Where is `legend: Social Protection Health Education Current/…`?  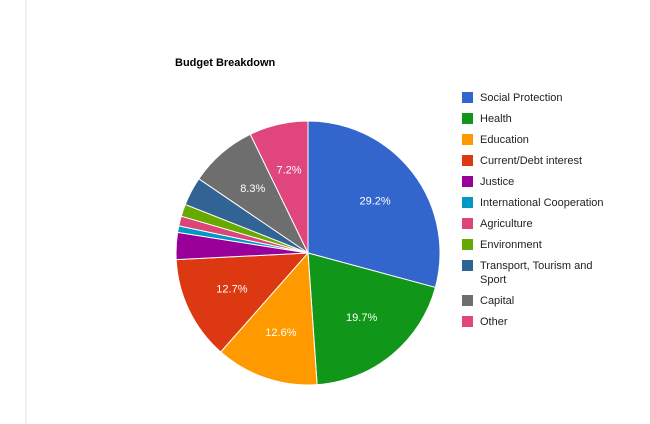
legend: Social Protection Health Education Current/… is located at coordinates (537, 210).